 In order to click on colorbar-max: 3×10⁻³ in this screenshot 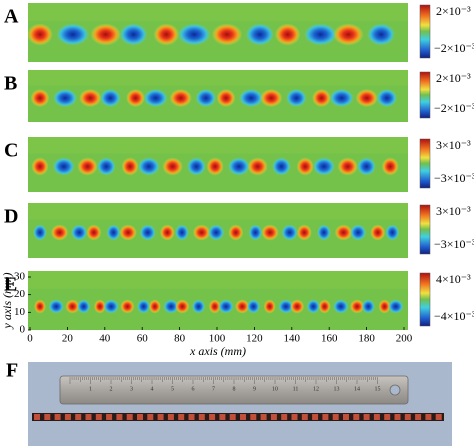, I will do `click(453, 211)`.